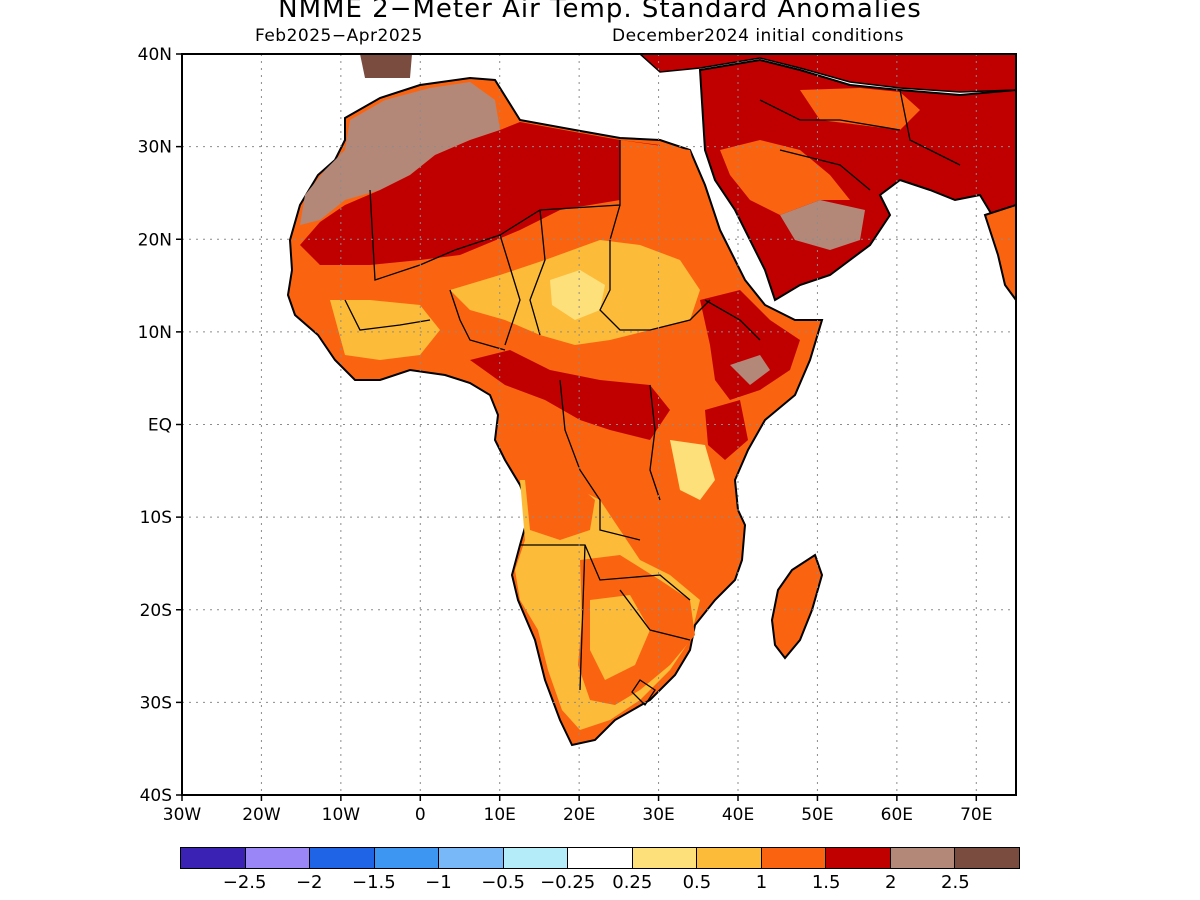 The height and width of the screenshot is (900, 1200). What do you see at coordinates (156, 611) in the screenshot?
I see `lat-tick-label: 20S` at bounding box center [156, 611].